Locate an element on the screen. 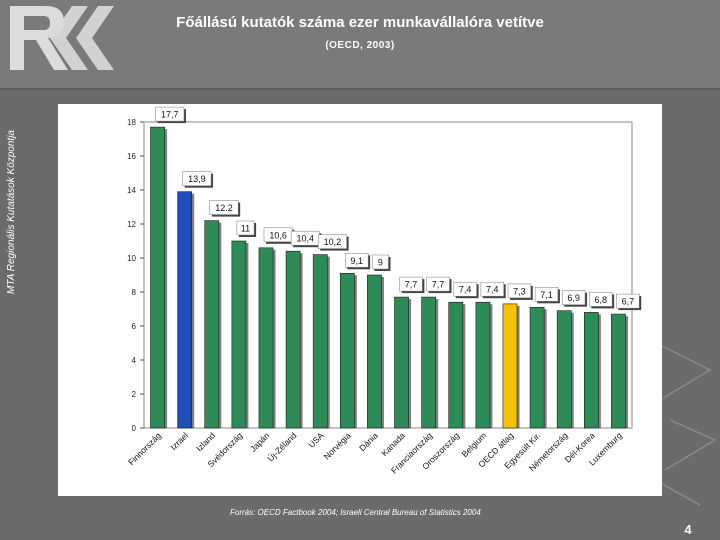  y-tick-label: 8 is located at coordinates (134, 292).